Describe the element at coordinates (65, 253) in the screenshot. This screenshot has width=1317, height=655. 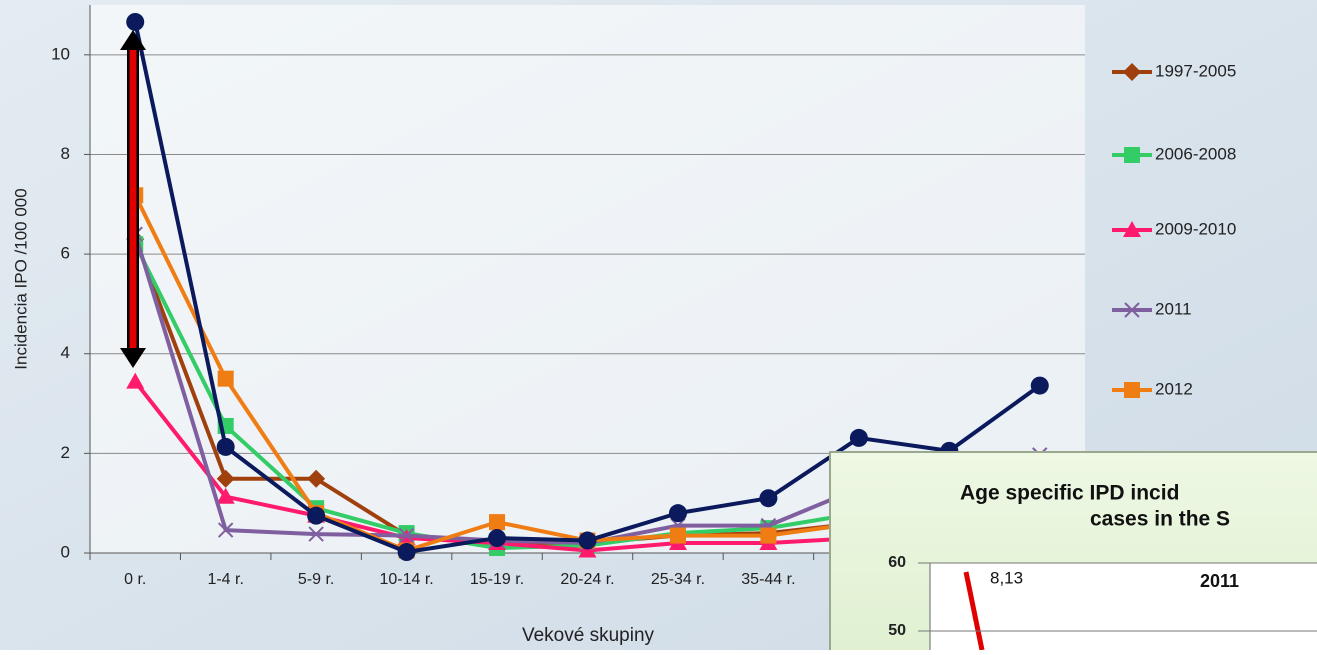
I see `y-tick-label: 6` at that location.